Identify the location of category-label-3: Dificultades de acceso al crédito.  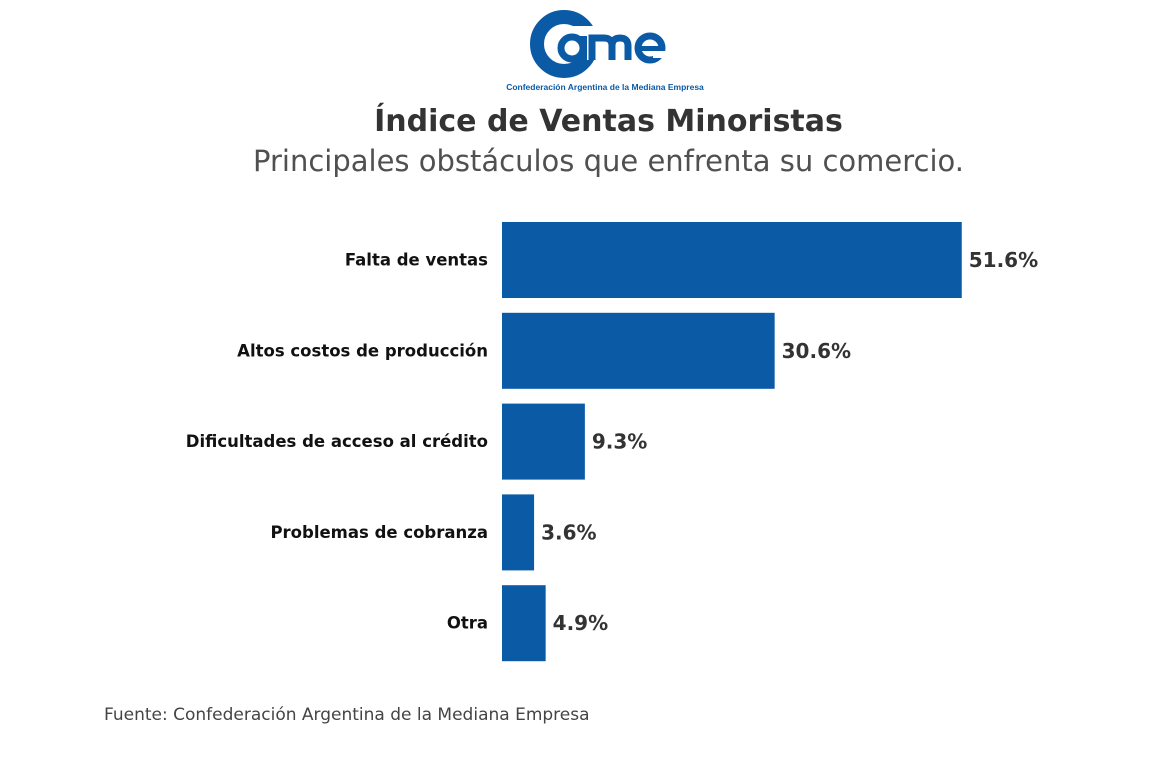
(337, 441).